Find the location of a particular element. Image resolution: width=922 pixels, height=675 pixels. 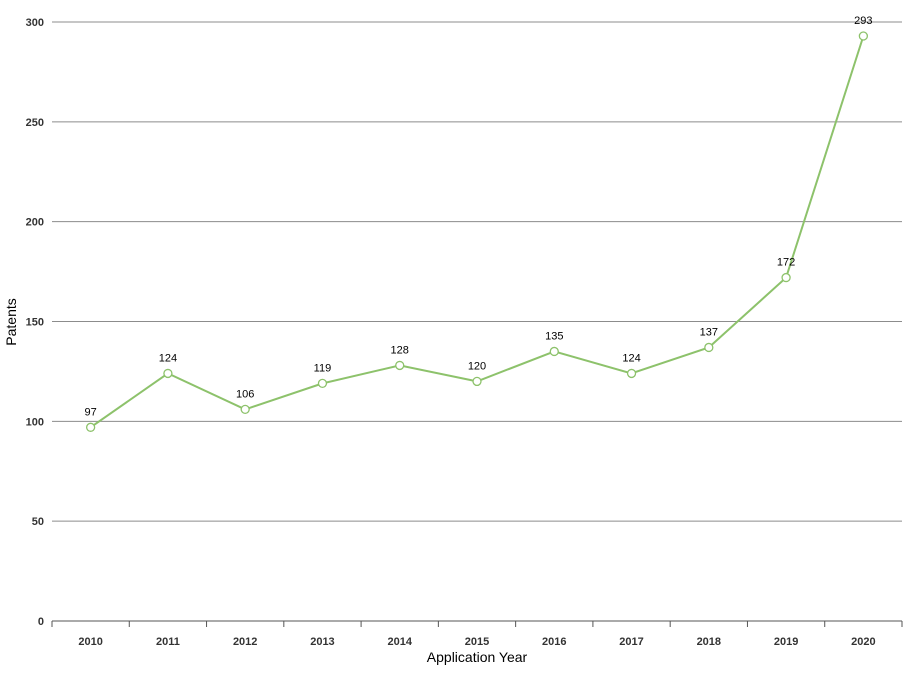

y-tick-label: 50 is located at coordinates (38, 522).